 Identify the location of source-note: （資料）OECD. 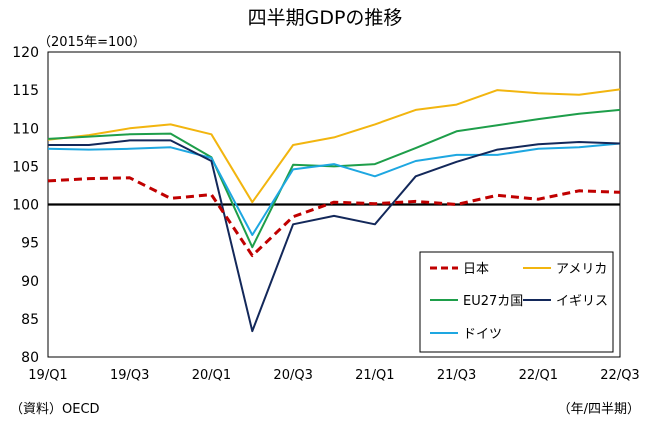
(55, 409).